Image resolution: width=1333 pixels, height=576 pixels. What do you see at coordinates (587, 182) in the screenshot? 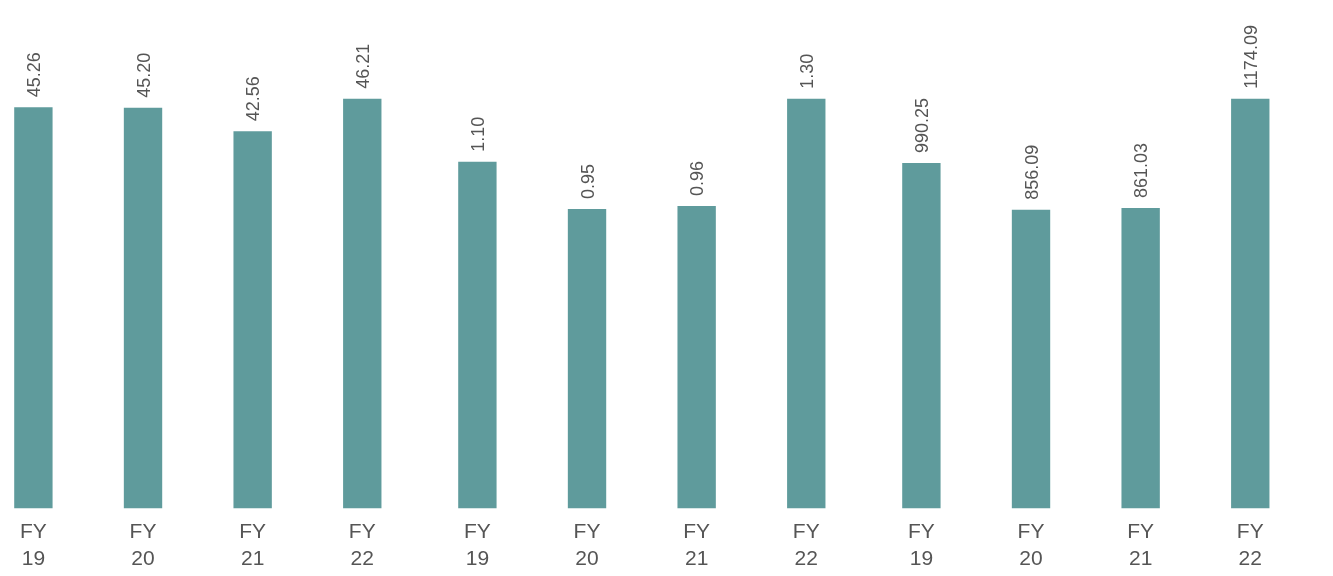
I see `data-label: 0.95` at bounding box center [587, 182].